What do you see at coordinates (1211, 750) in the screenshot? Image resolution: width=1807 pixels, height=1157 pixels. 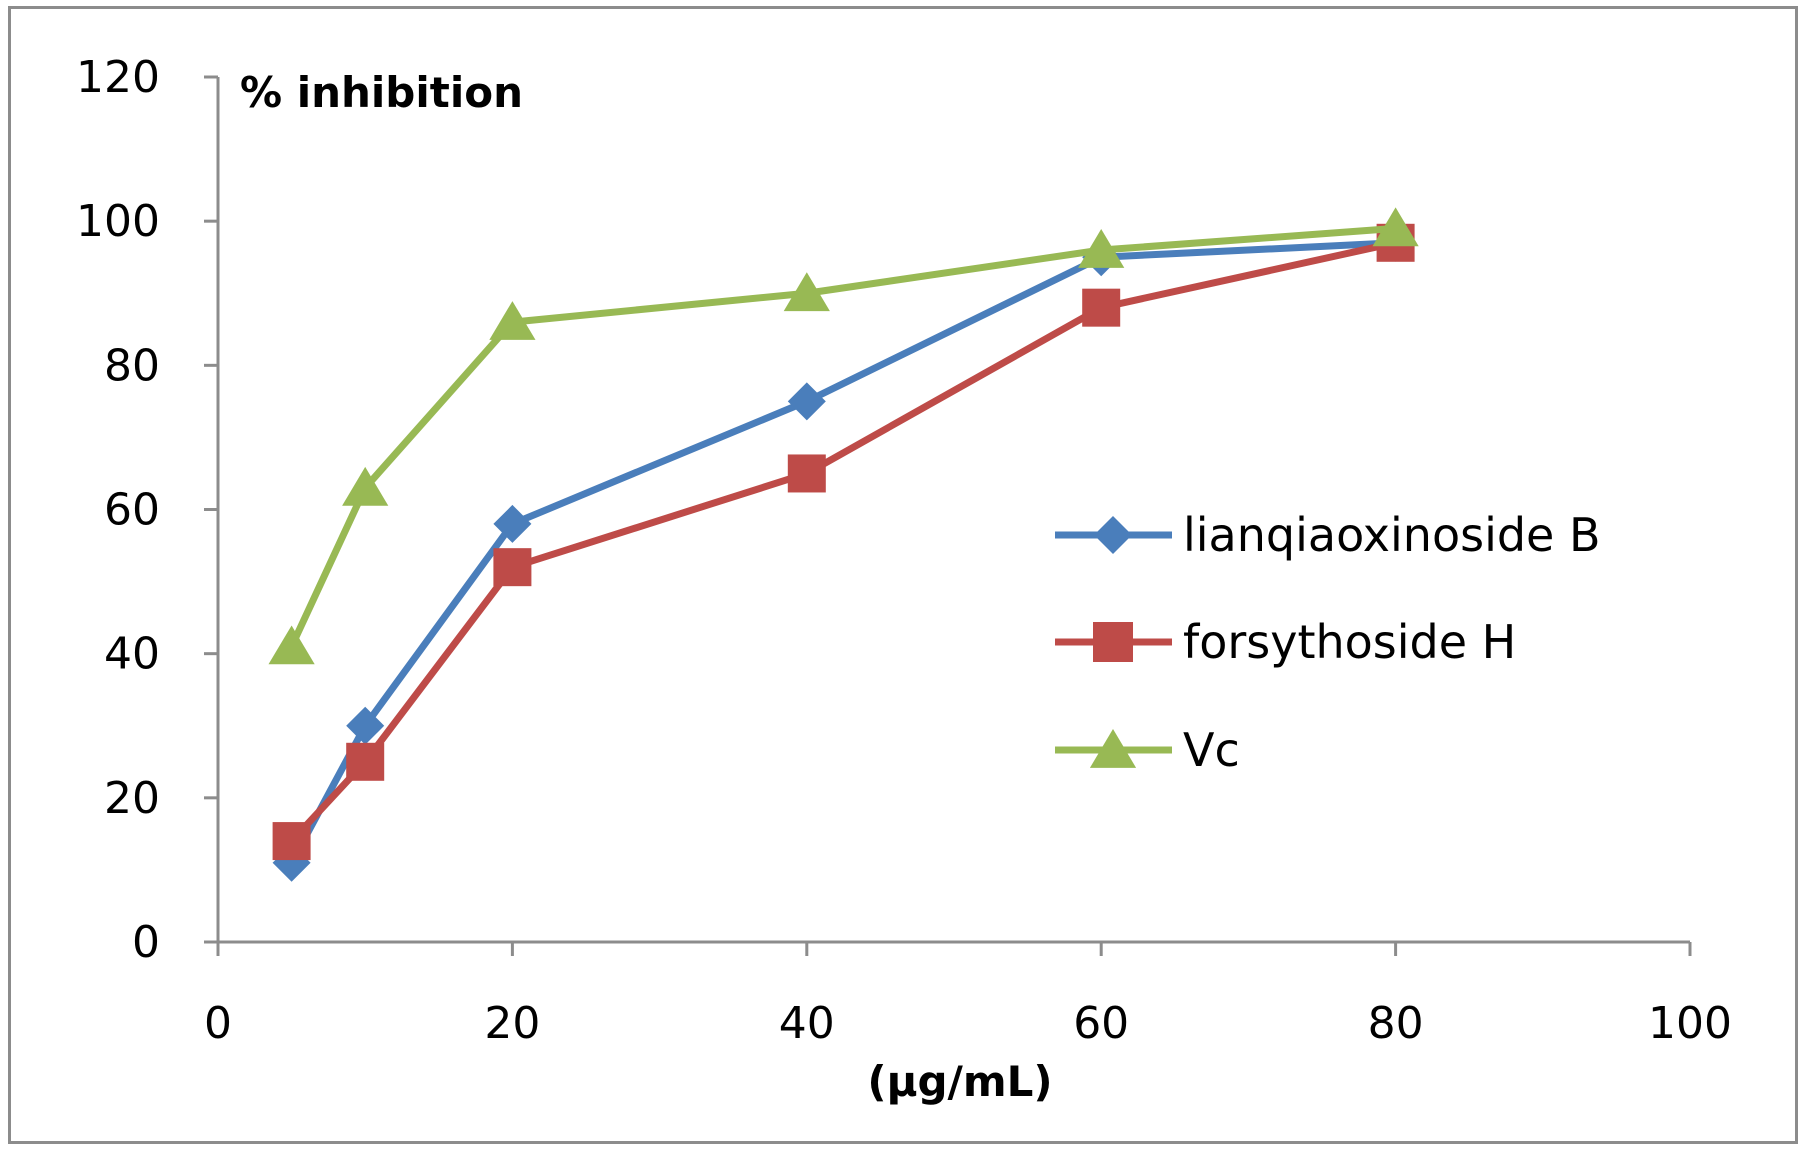 I see `legend-label: Vc` at bounding box center [1211, 750].